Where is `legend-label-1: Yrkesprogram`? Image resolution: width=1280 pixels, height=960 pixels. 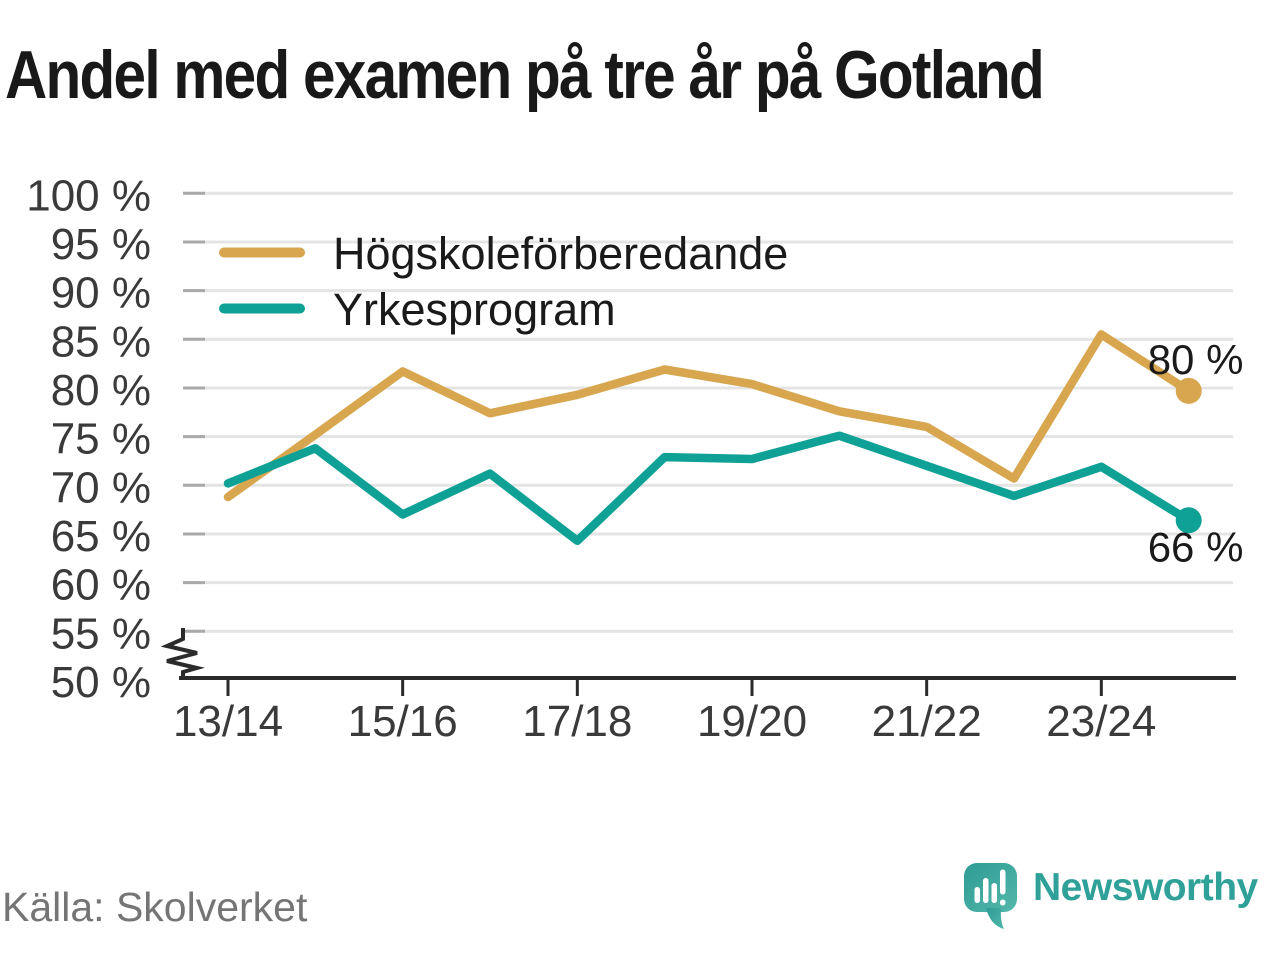
legend-label-1: Yrkesprogram is located at coordinates (474, 309).